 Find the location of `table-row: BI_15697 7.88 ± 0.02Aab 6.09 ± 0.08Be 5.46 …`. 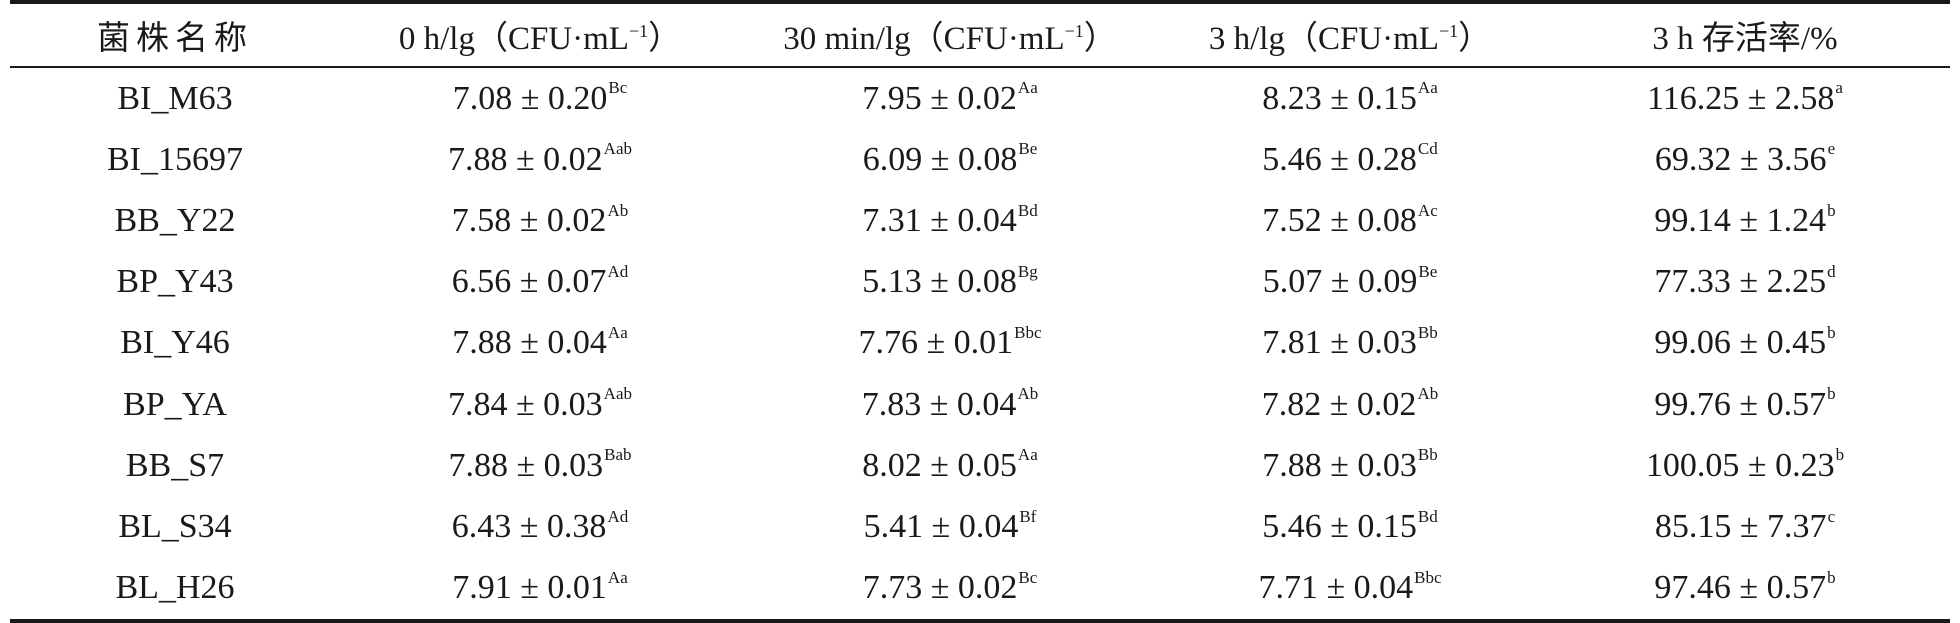

table-row: BI_15697 7.88 ± 0.02Aab 6.09 ± 0.08Be 5.46 … is located at coordinates (980, 159).